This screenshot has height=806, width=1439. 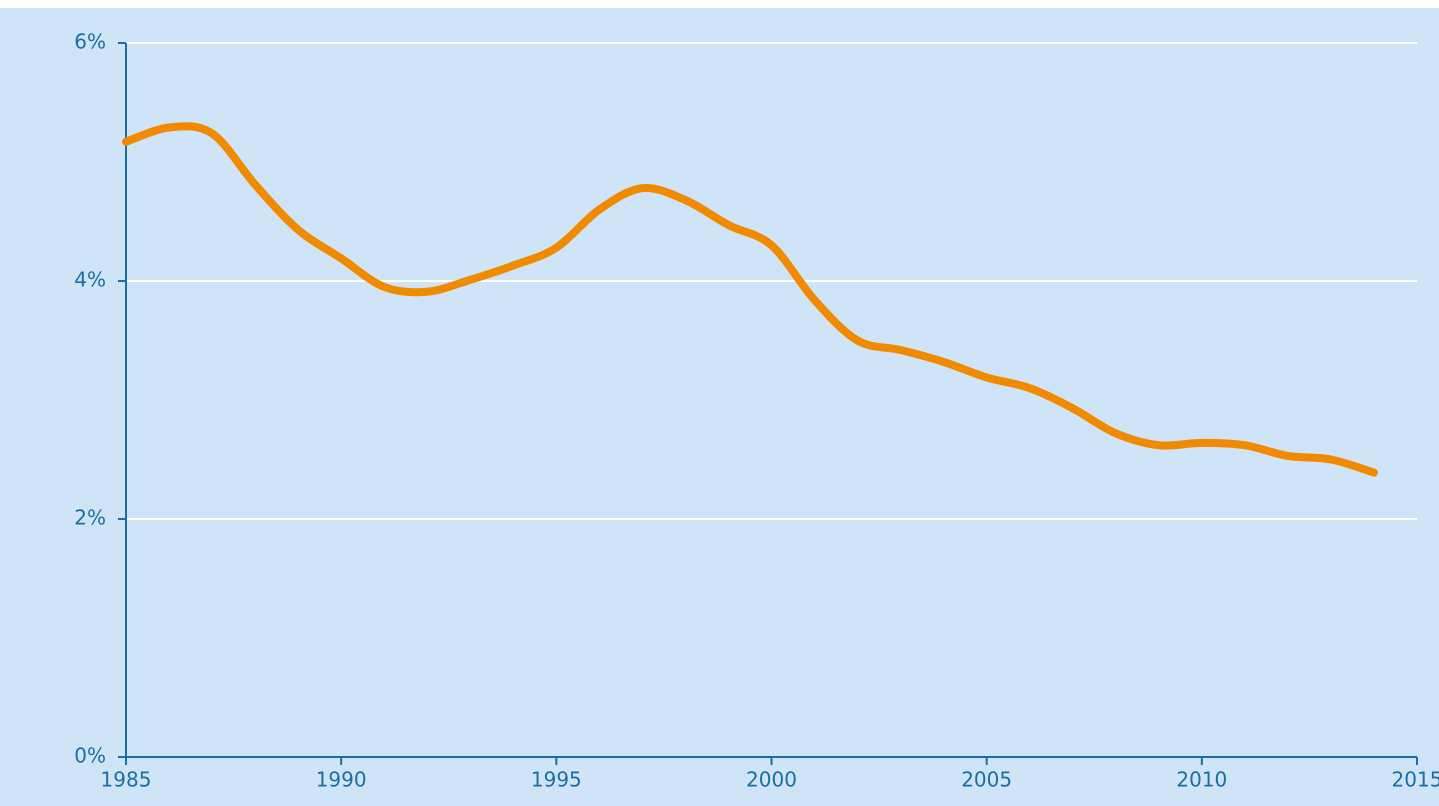 I want to click on x-tick-label: 1985, so click(x=126, y=780).